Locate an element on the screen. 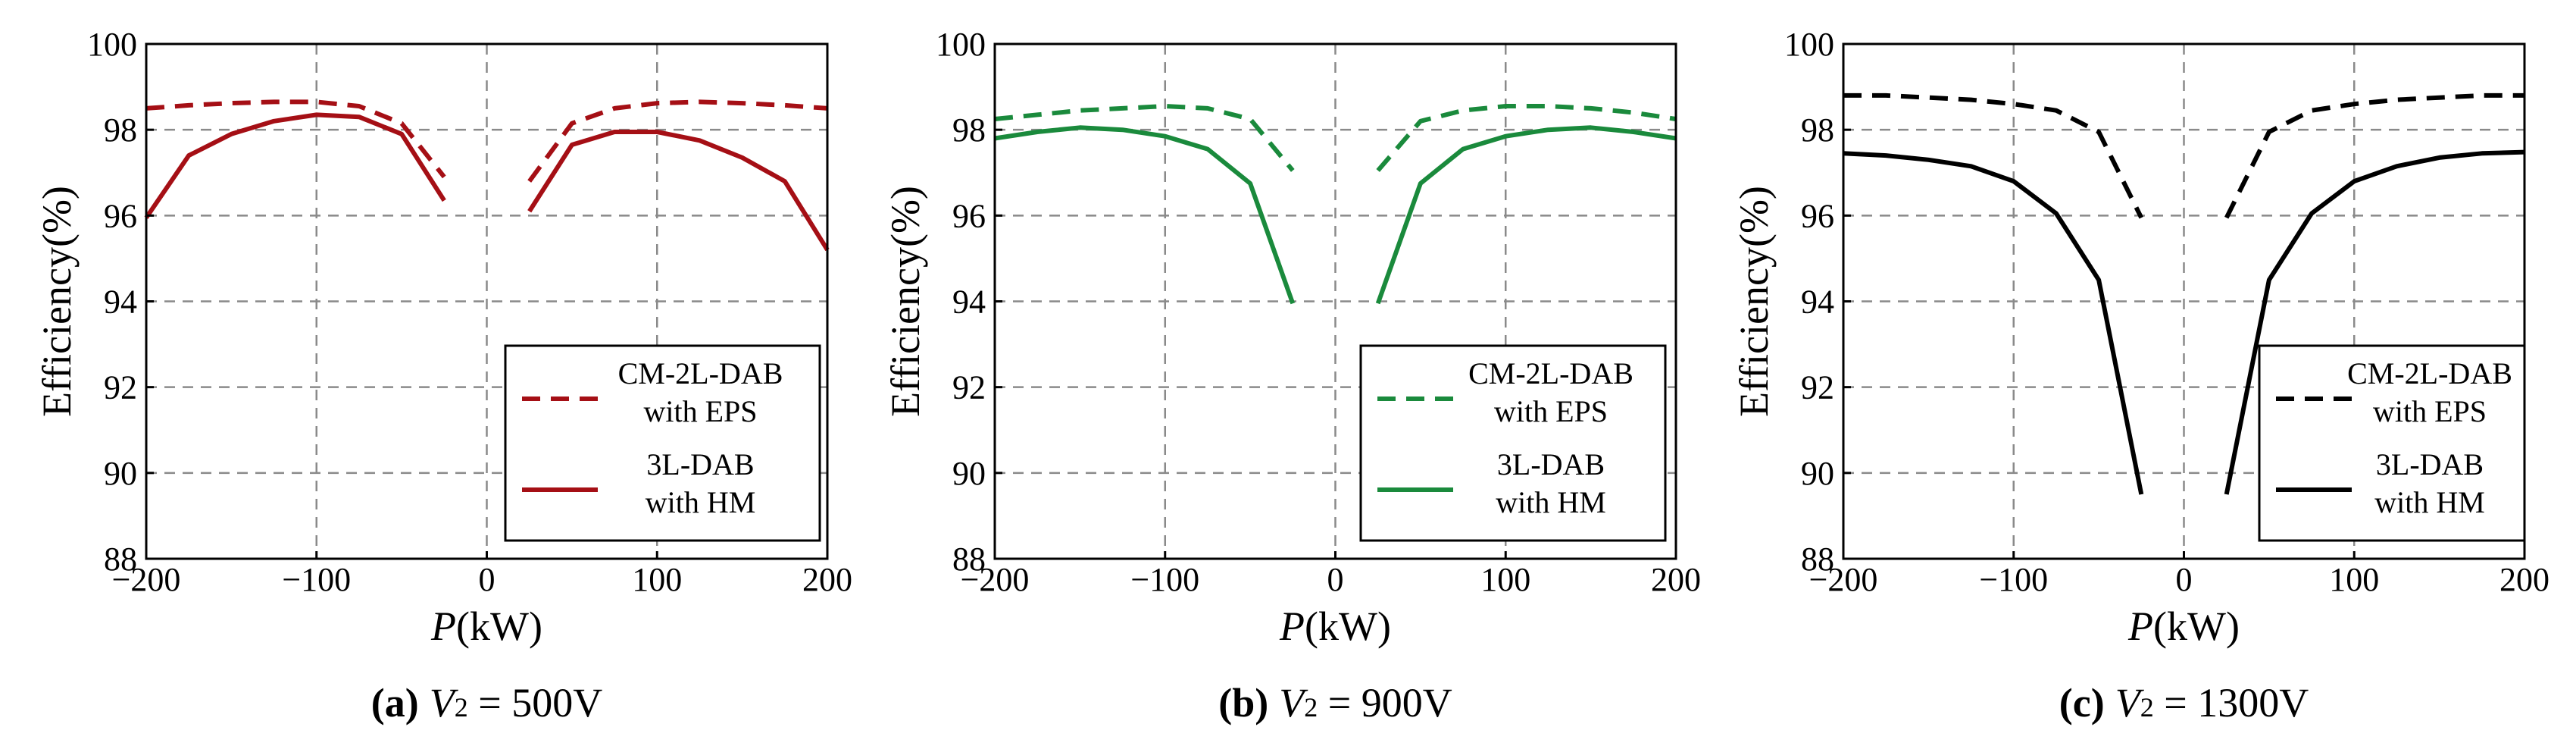  panel-caption: (b) V2 = 900V is located at coordinates (1335, 703).